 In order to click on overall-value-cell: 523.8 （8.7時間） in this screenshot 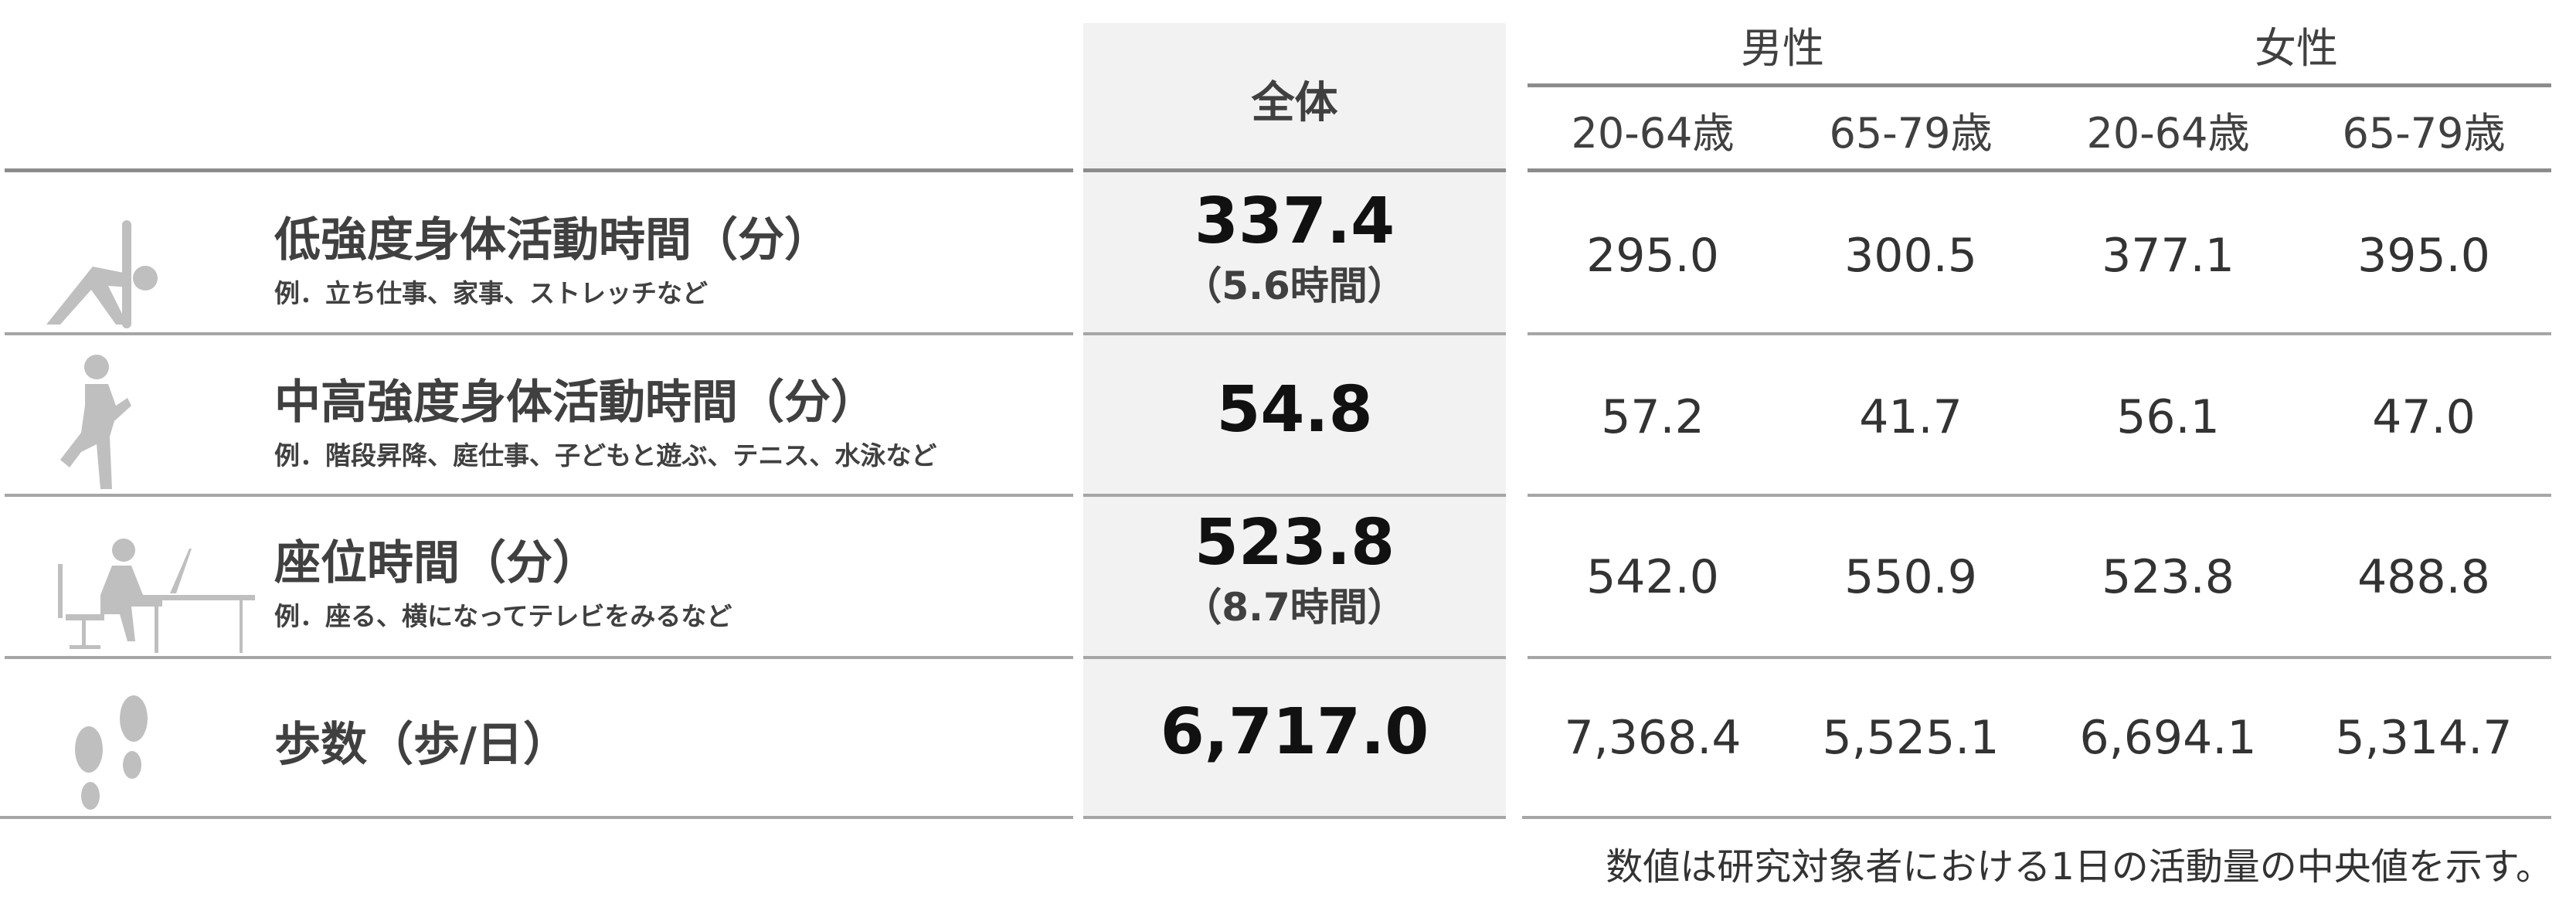, I will do `click(1294, 569)`.